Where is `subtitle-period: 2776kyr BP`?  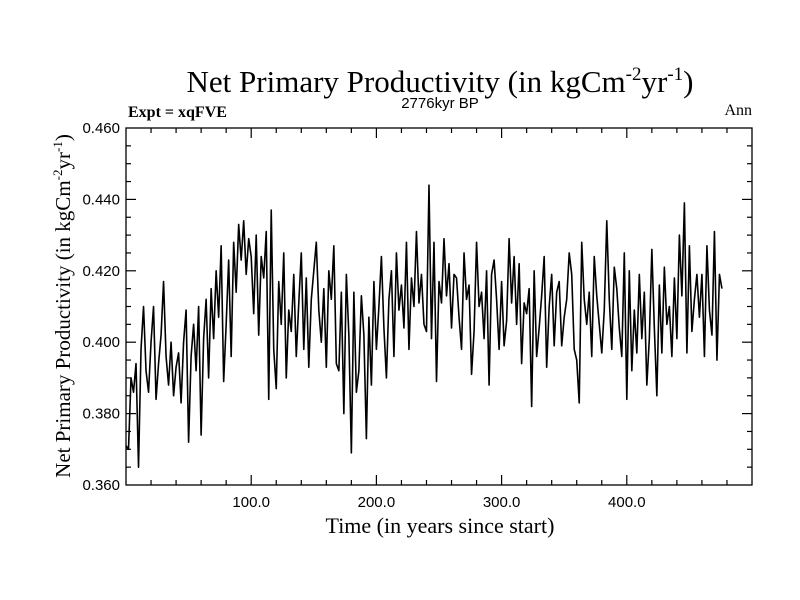 subtitle-period: 2776kyr BP is located at coordinates (440, 103).